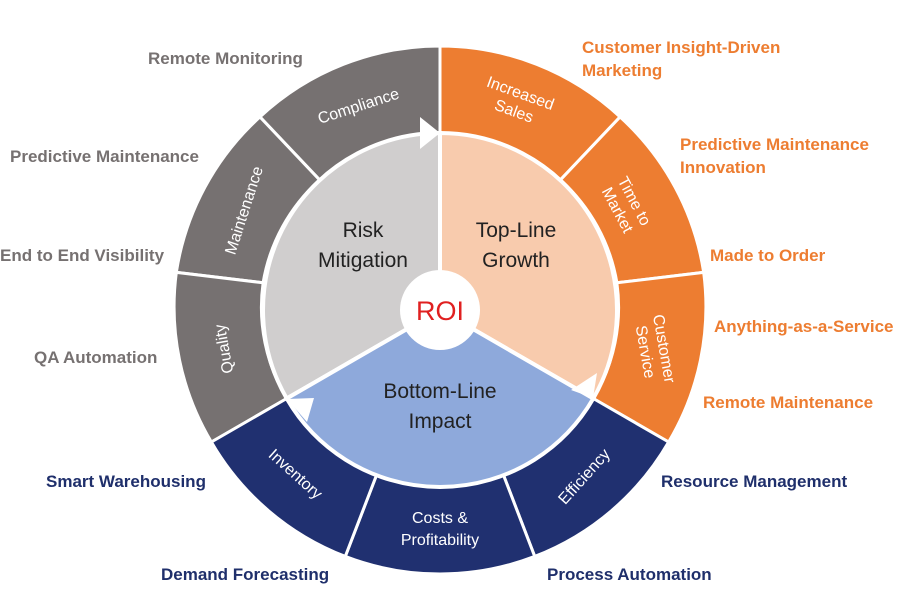 This screenshot has width=899, height=616. Describe the element at coordinates (516, 230) in the screenshot. I see `growth-label-1: Top-Line` at that location.